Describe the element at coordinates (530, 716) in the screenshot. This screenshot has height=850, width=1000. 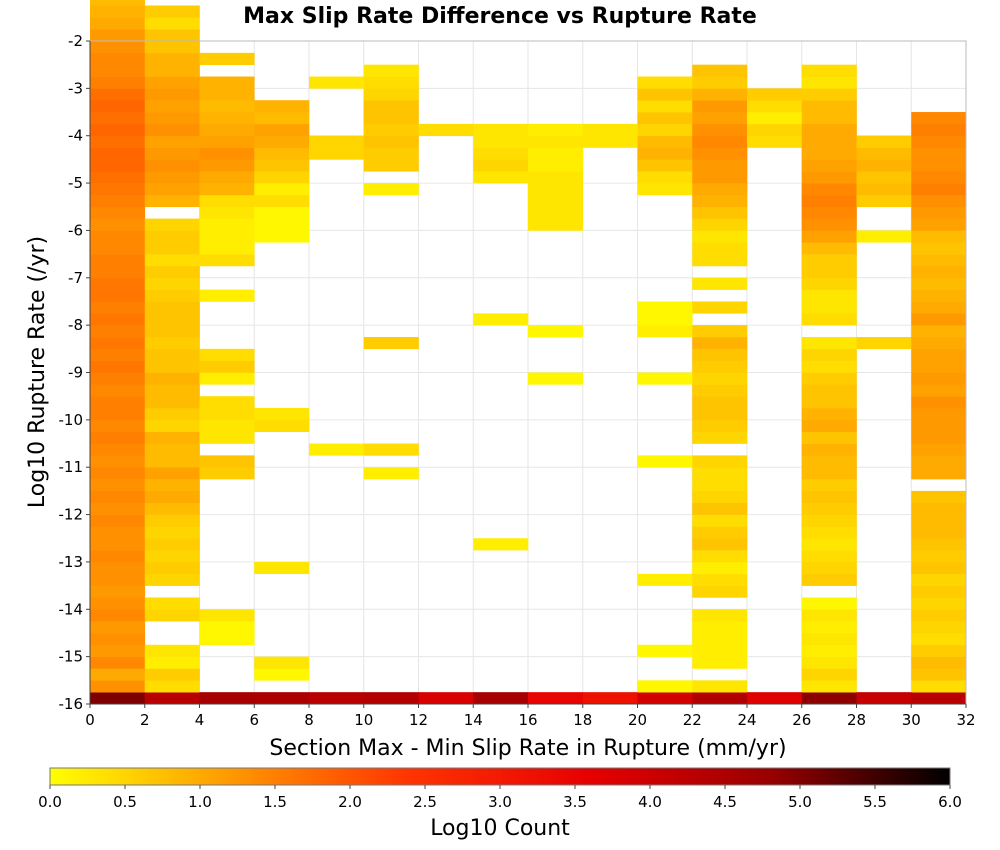
I see `x-axis: 0 2 4 6 8 10 12 14 16 18 20 22 24 26 28 30 32` at that location.